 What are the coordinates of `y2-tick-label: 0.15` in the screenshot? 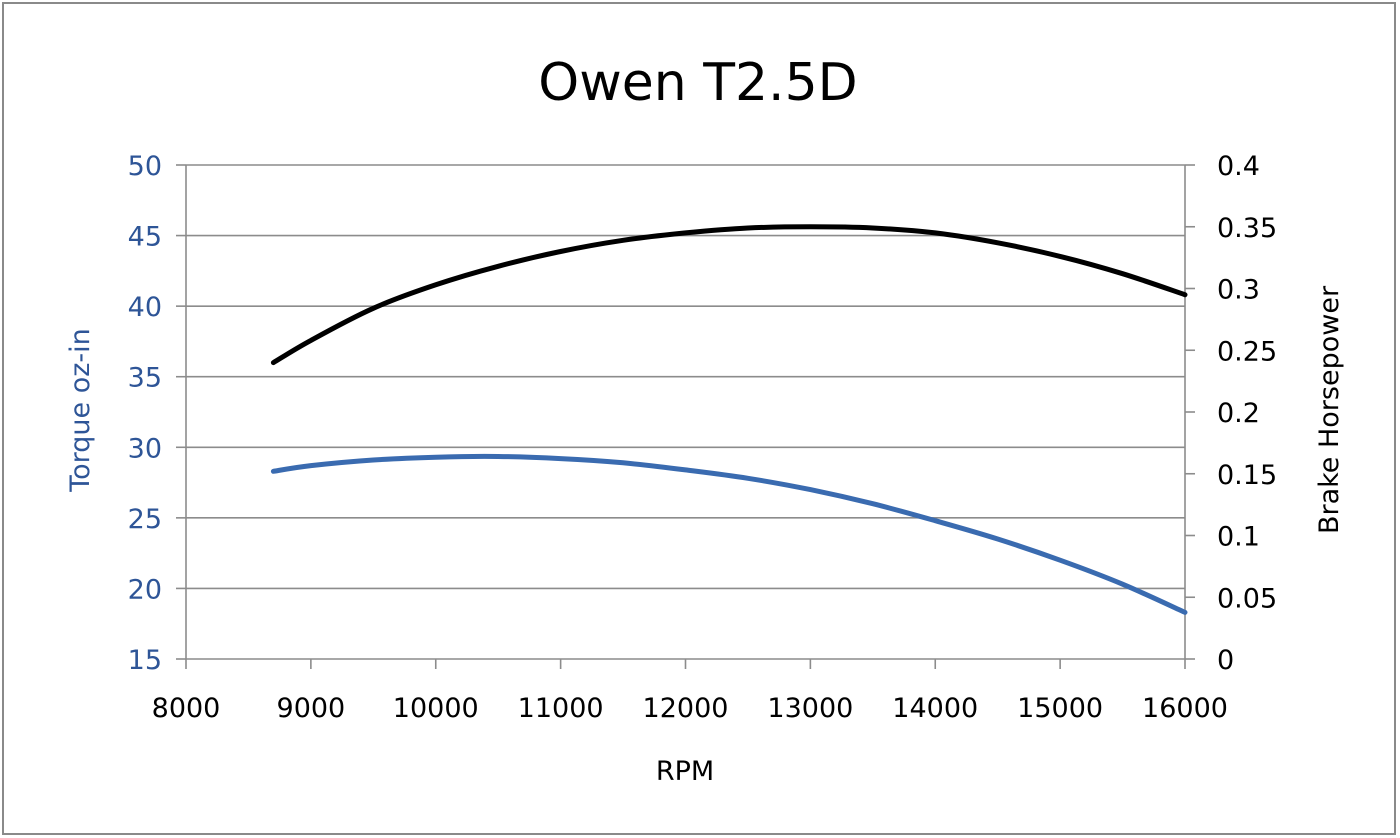 It's located at (1247, 475).